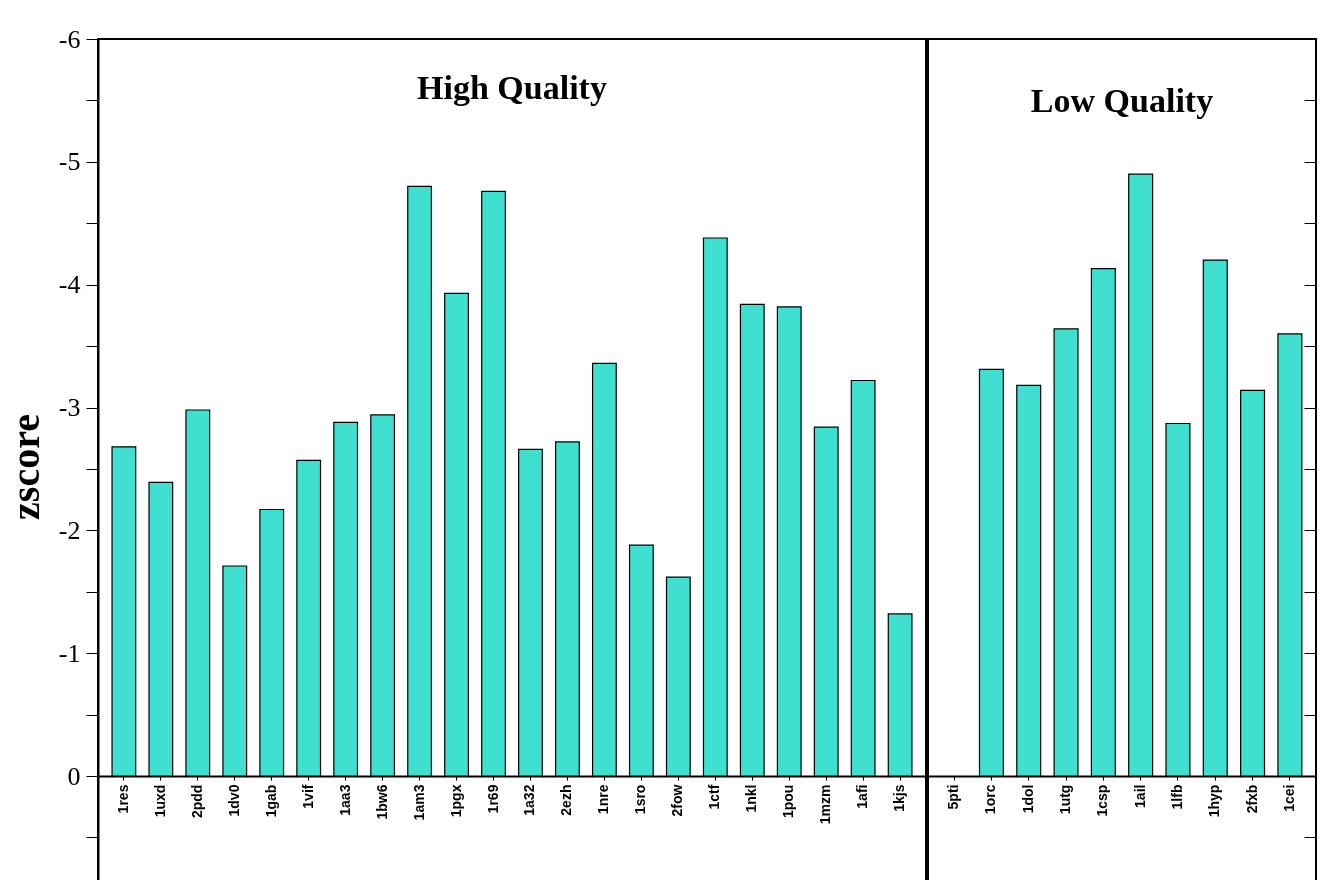 This screenshot has width=1328, height=880. I want to click on x-tick-label: 1orc, so click(990, 799).